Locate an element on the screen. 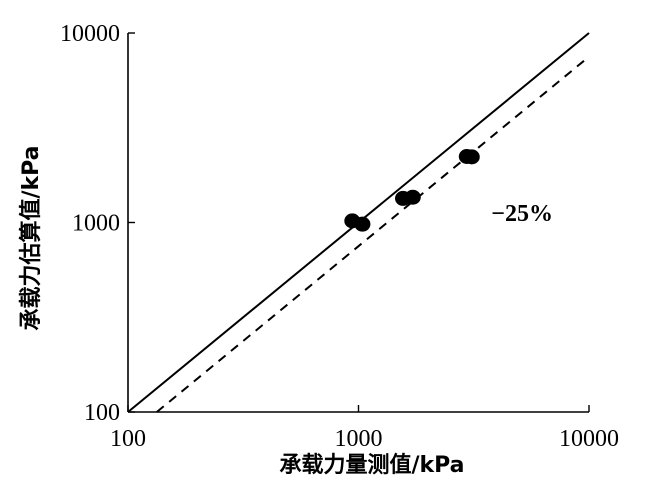  x-tick-label-10000: 10000 is located at coordinates (589, 439).